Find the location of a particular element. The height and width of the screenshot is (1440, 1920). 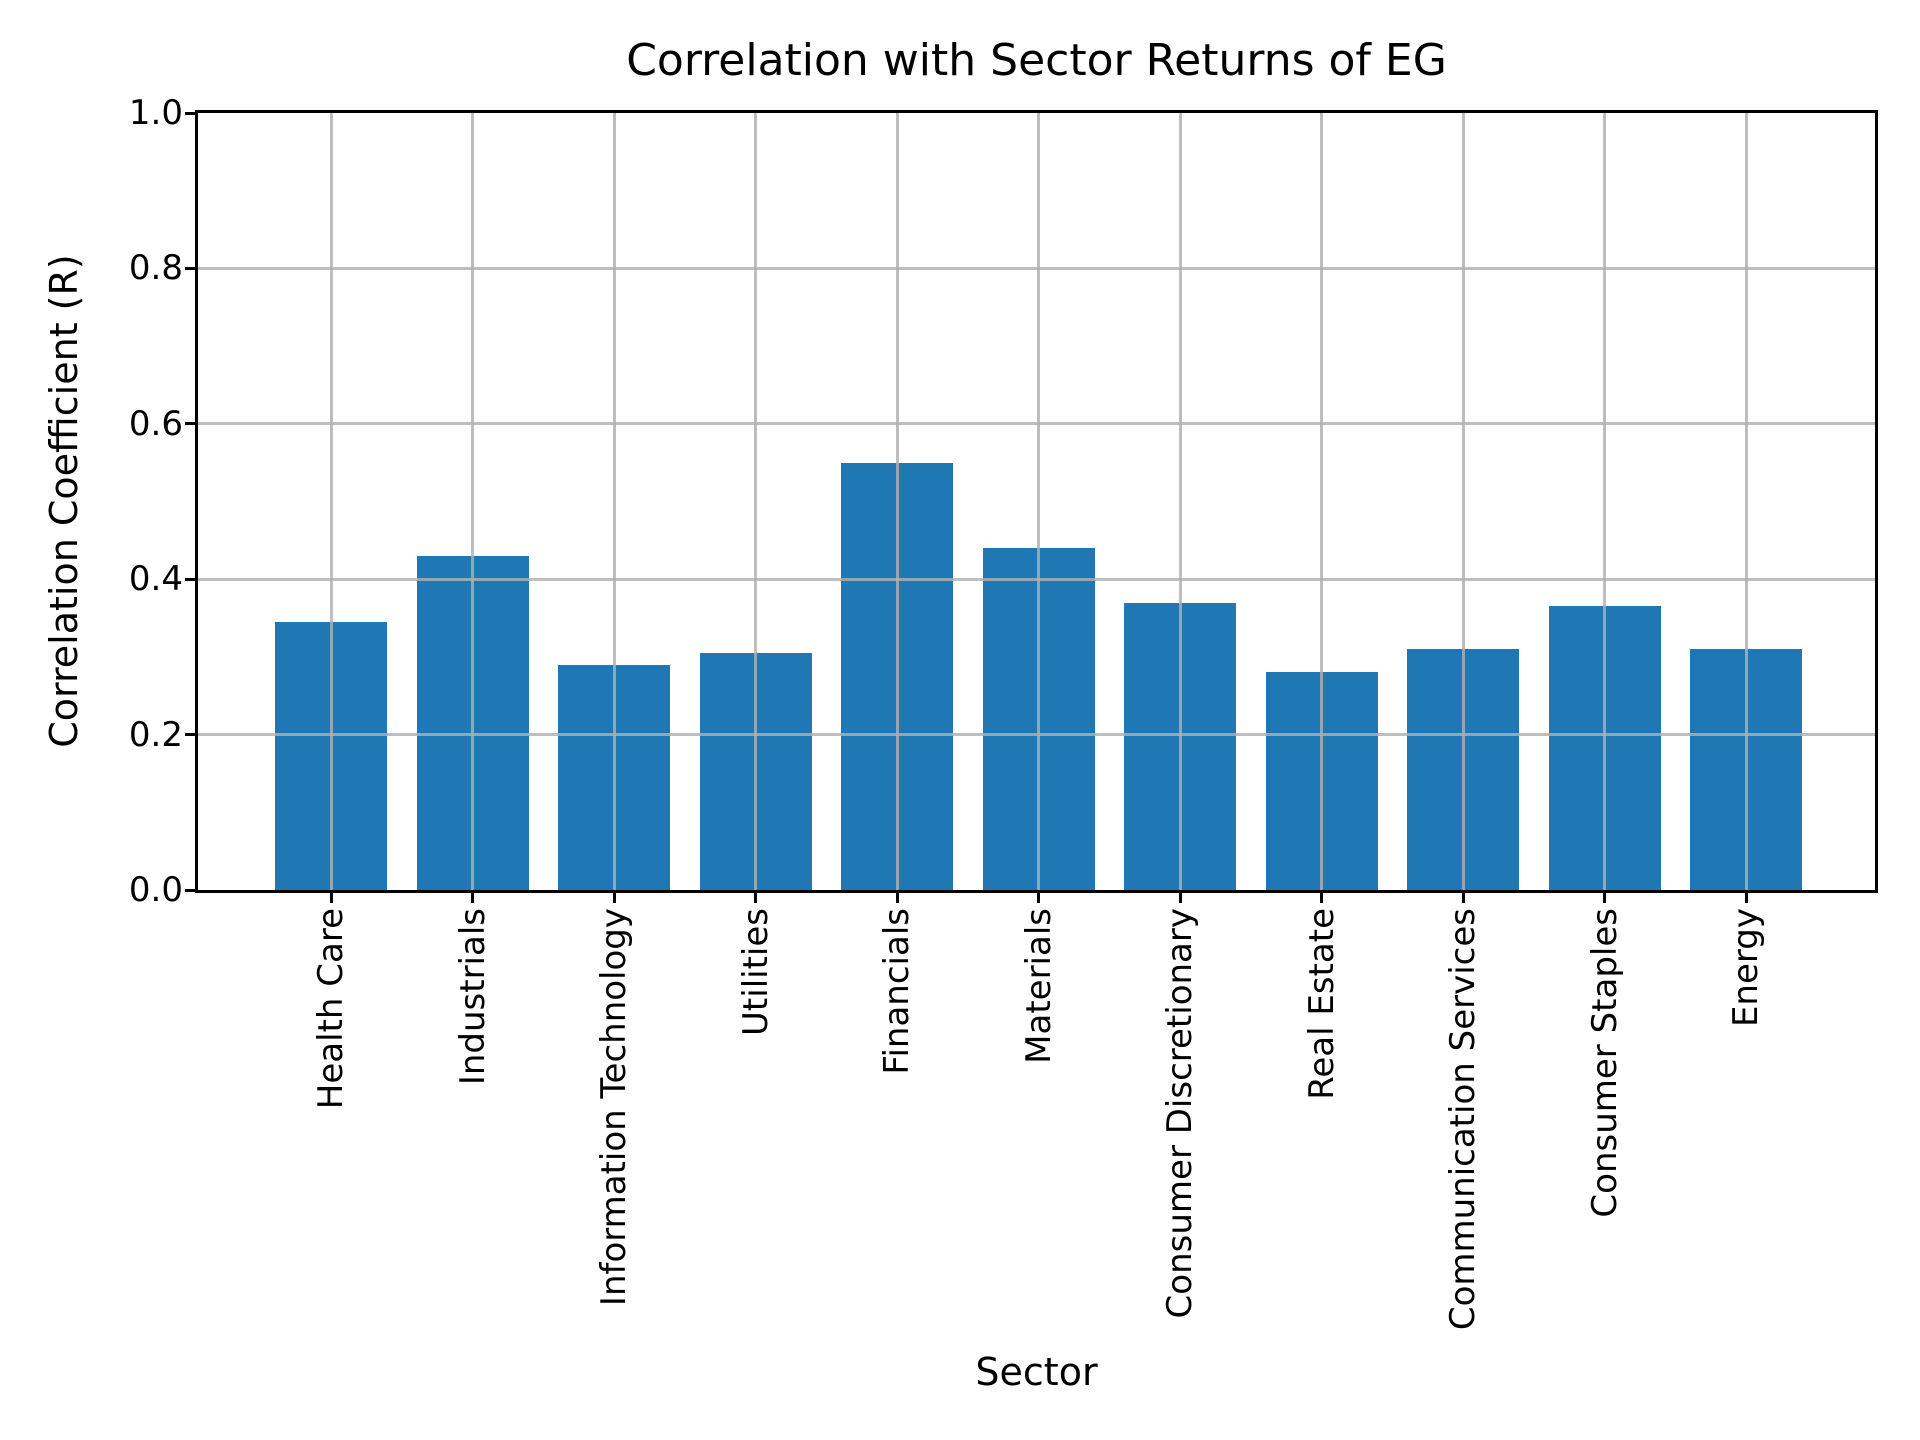

x-tick-label-consumer-discretionary: Consumer Discretionary is located at coordinates (1180, 1113).